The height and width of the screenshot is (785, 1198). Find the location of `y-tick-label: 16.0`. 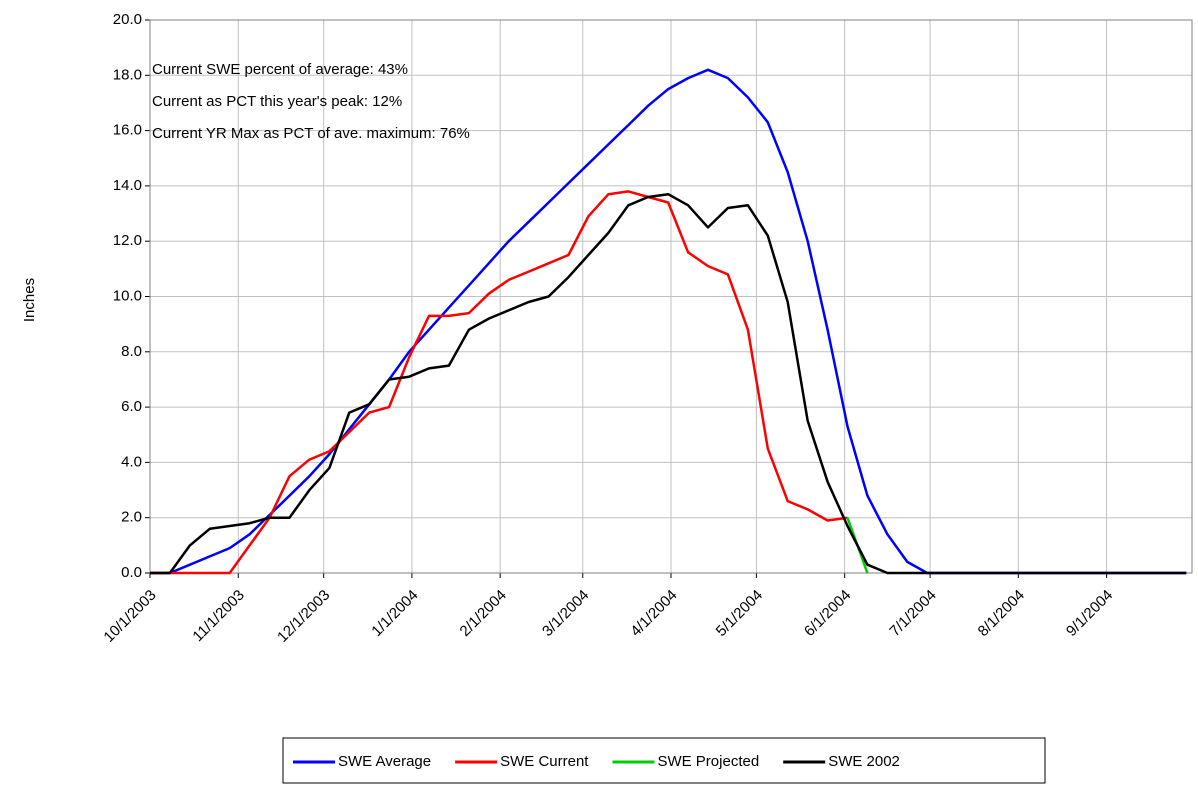

y-tick-label: 16.0 is located at coordinates (127, 130).